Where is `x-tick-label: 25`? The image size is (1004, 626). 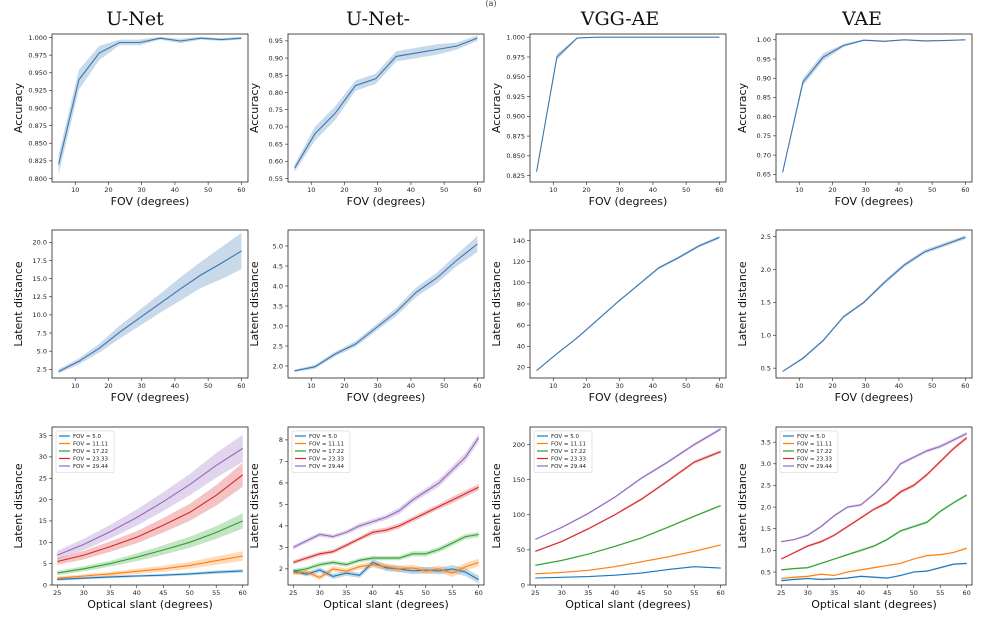 x-tick-label: 25 is located at coordinates (535, 593).